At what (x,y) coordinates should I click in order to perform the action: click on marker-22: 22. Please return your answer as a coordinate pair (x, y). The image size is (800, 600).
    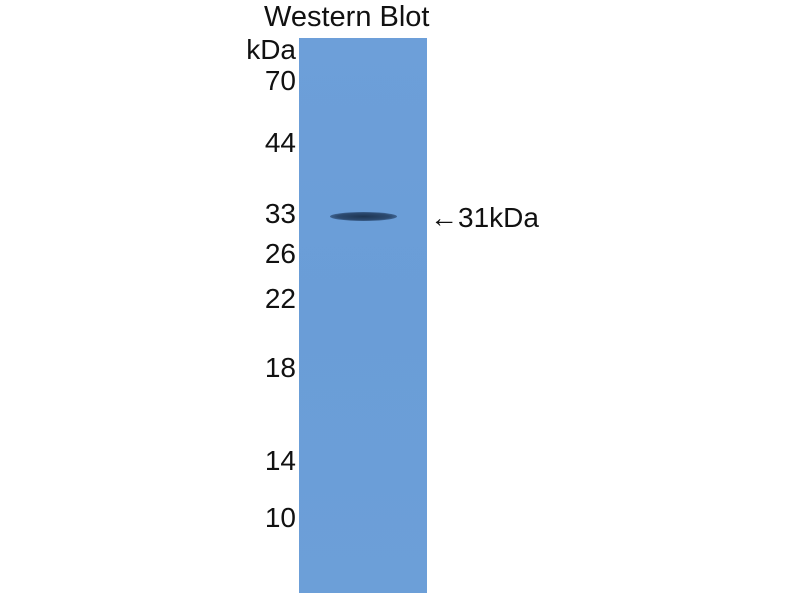
    Looking at the image, I should click on (280, 298).